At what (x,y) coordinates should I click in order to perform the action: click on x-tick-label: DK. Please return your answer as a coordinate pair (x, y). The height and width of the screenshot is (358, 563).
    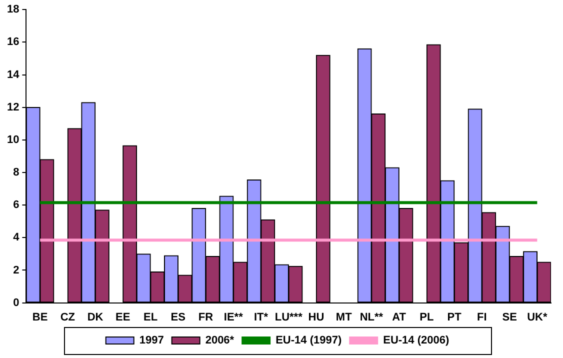
    Looking at the image, I should click on (95, 317).